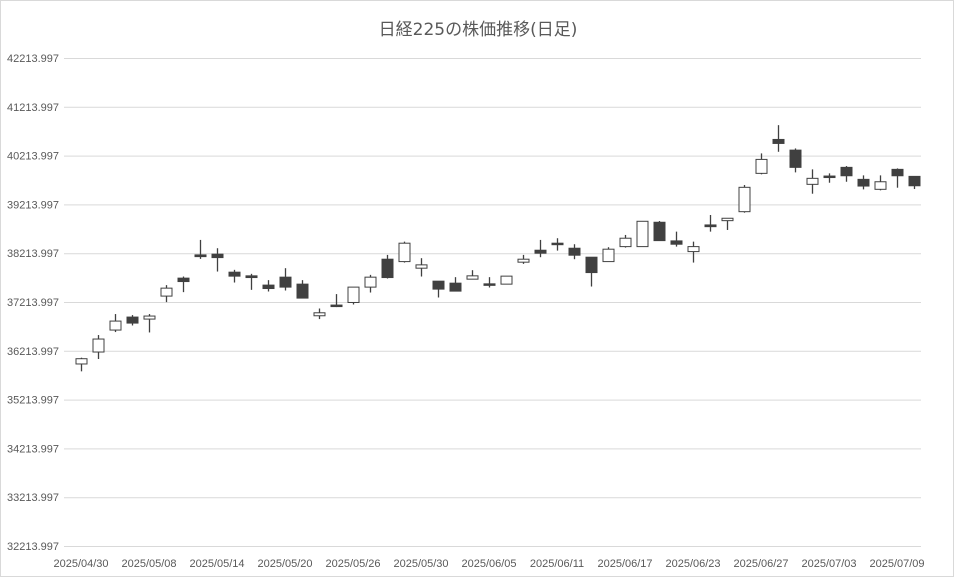 This screenshot has width=954, height=577. I want to click on x-tick-label: 2025/07/03, so click(828, 564).